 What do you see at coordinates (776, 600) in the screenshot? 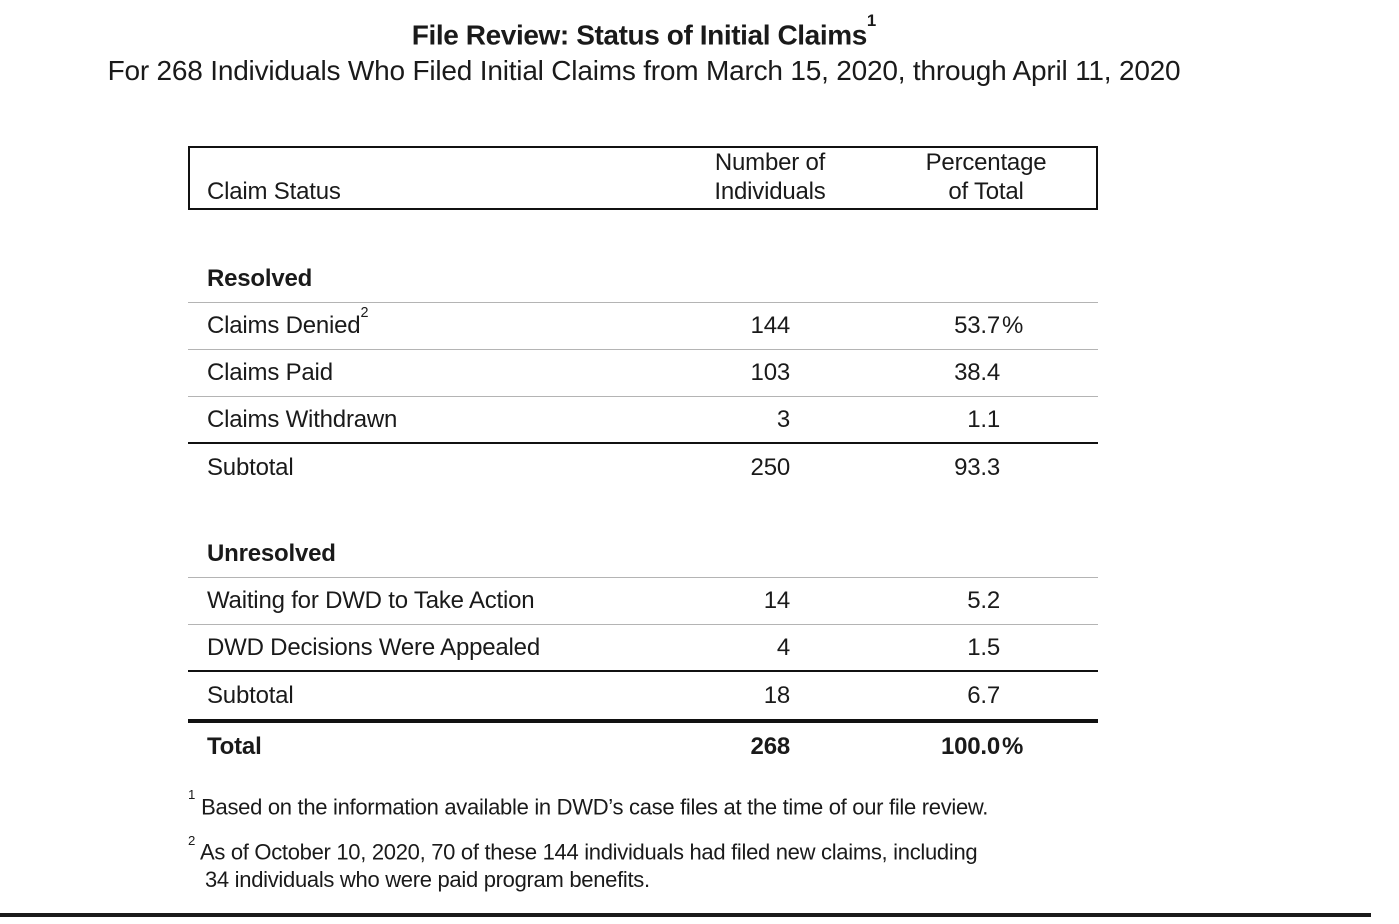
I see `row-count: 14` at bounding box center [776, 600].